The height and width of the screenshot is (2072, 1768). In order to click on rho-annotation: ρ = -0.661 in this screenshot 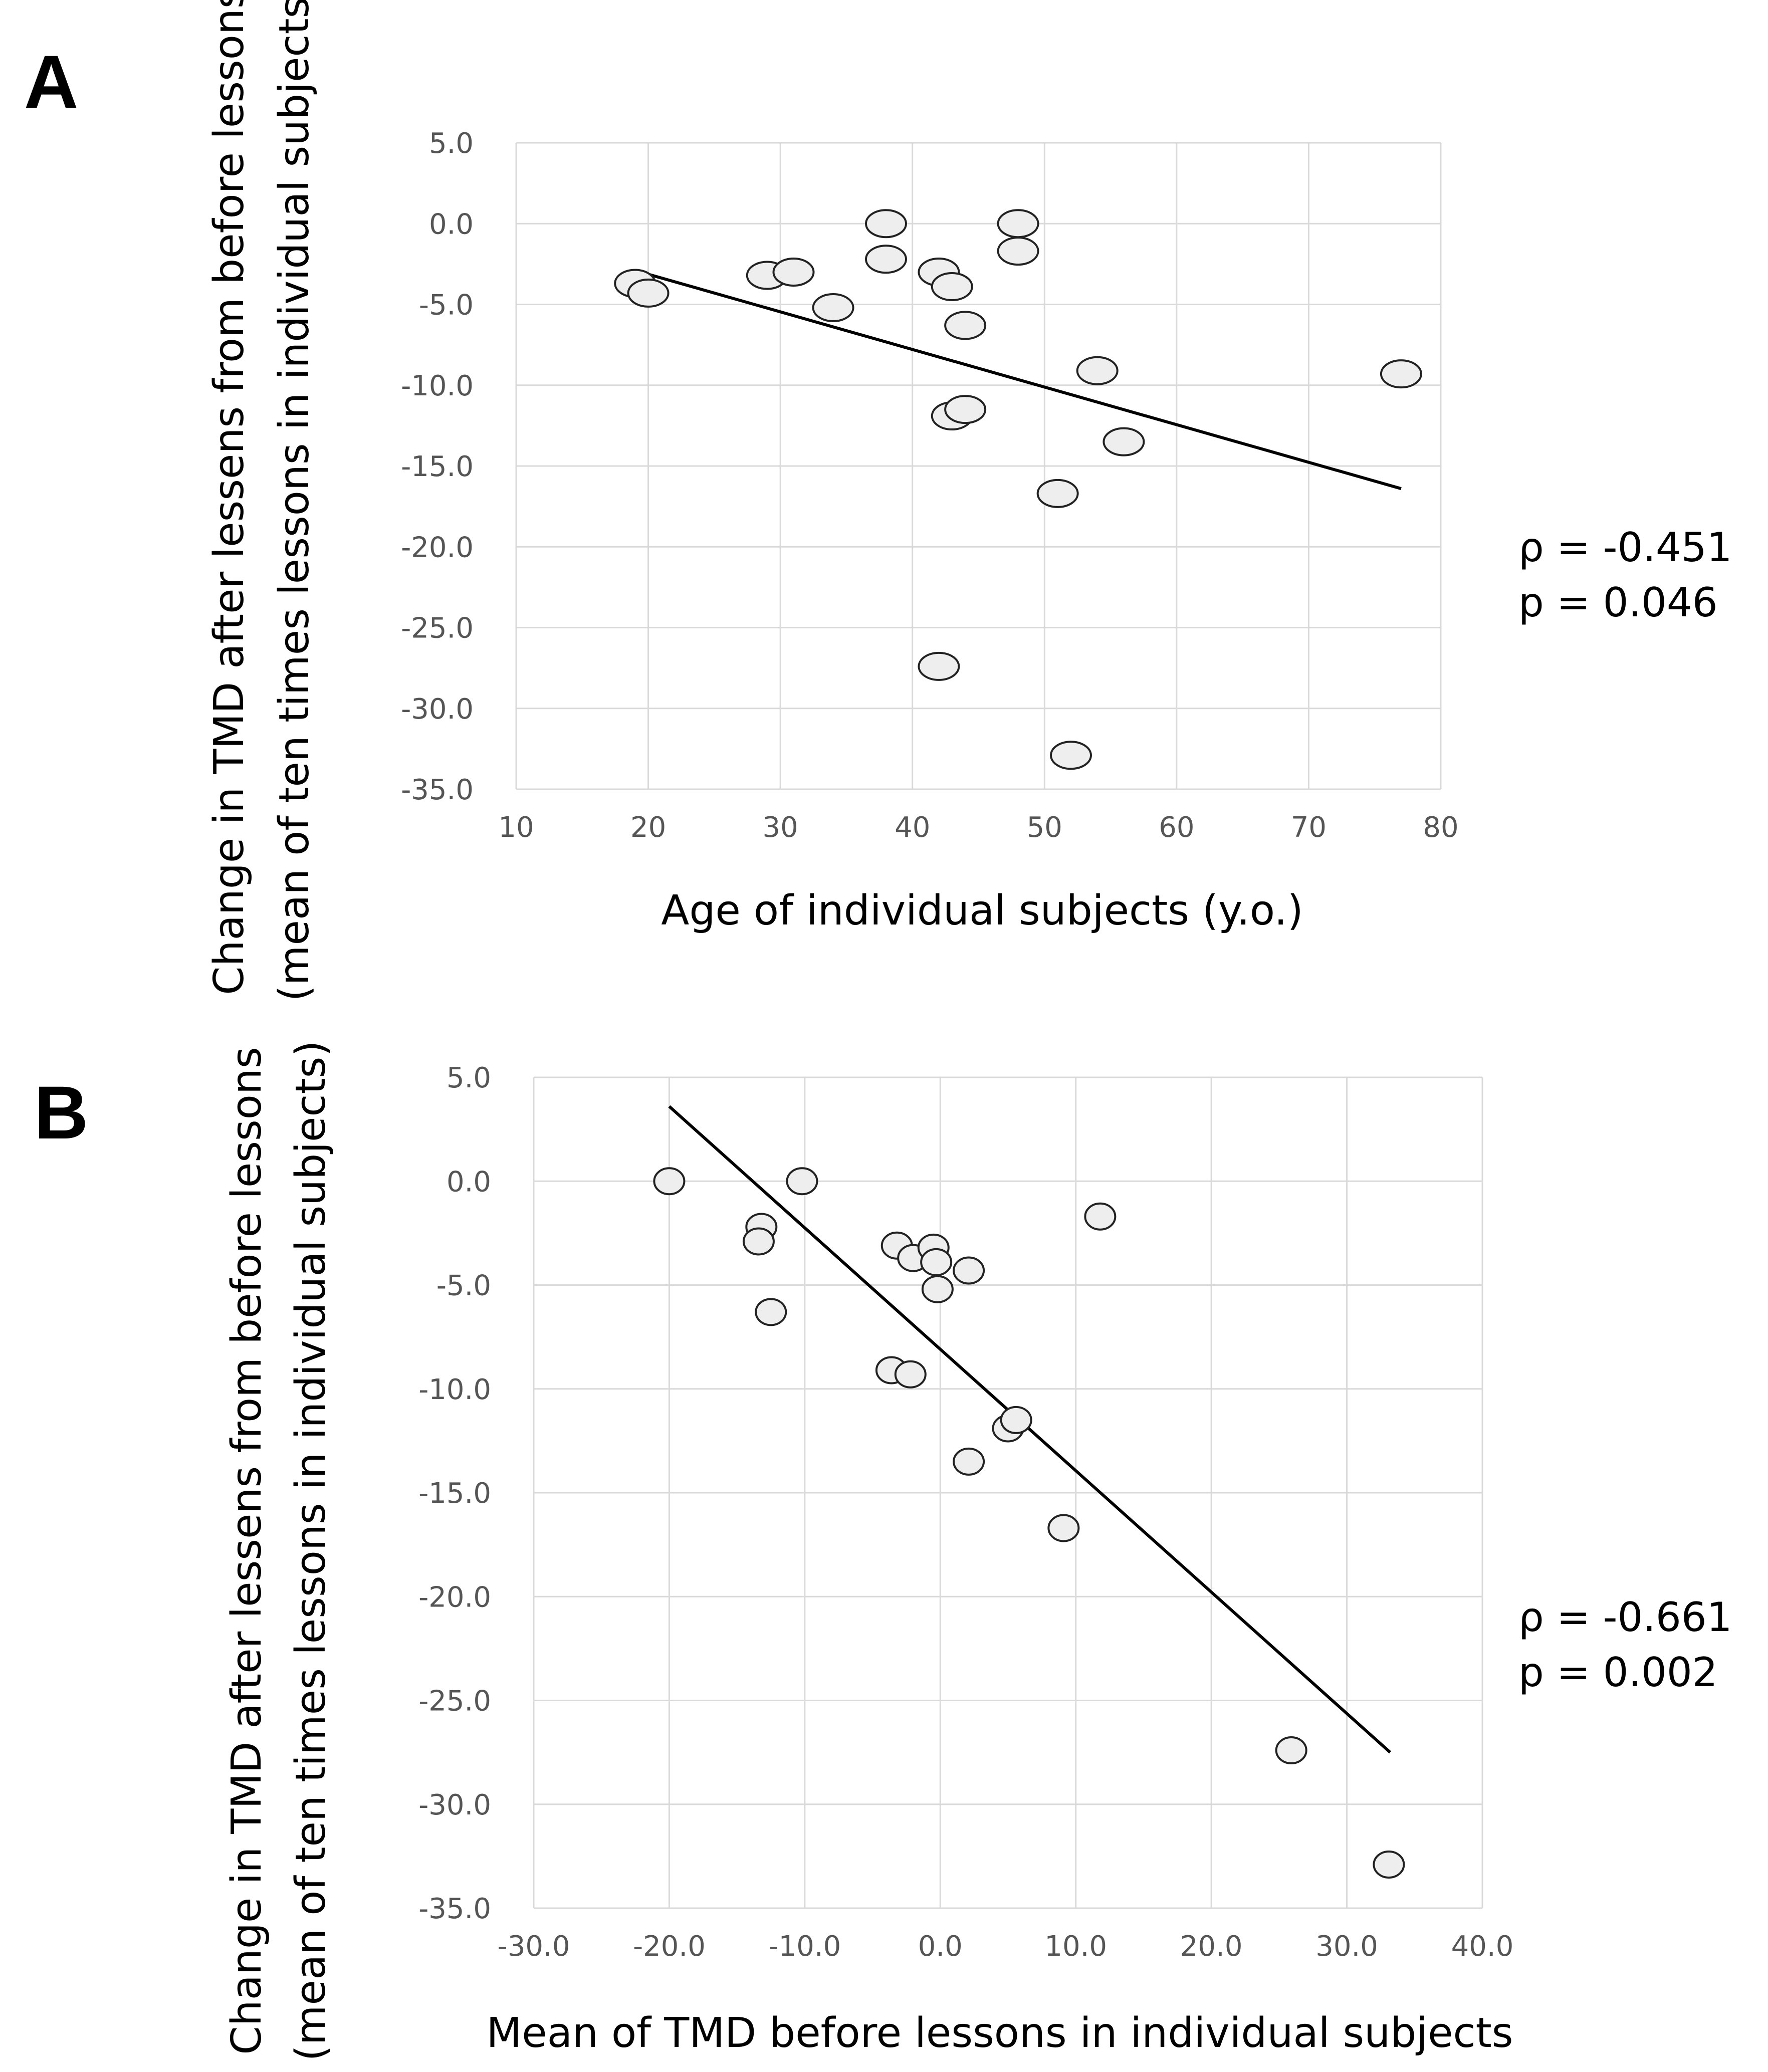, I will do `click(1625, 1617)`.